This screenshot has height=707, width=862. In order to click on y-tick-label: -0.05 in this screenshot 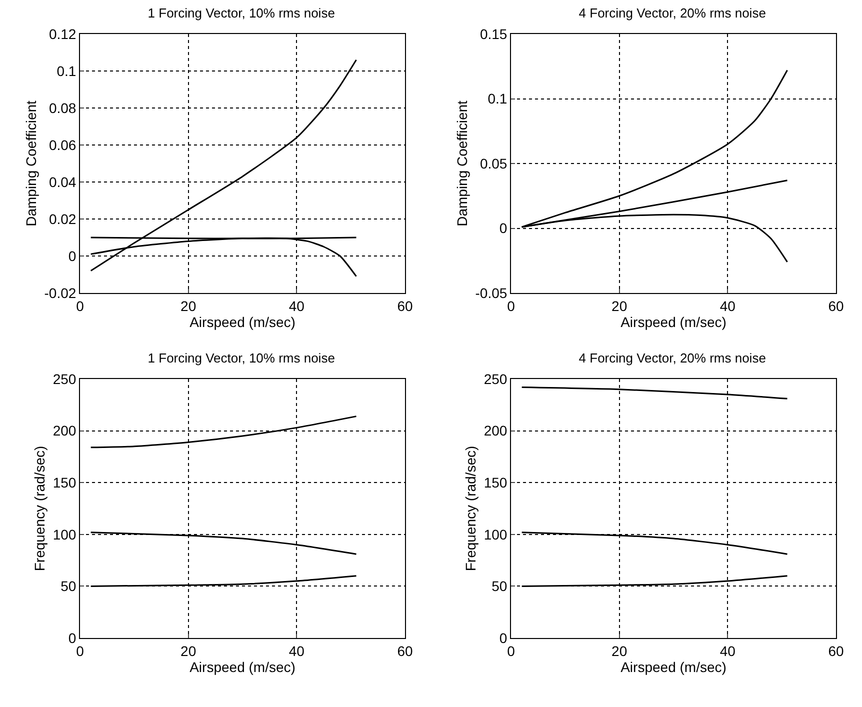, I will do `click(491, 292)`.